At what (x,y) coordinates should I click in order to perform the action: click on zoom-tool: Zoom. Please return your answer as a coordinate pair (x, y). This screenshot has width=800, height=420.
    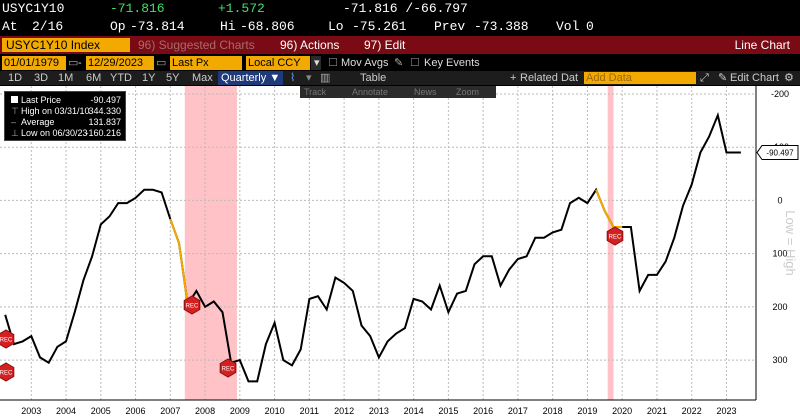
    Looking at the image, I should click on (468, 92).